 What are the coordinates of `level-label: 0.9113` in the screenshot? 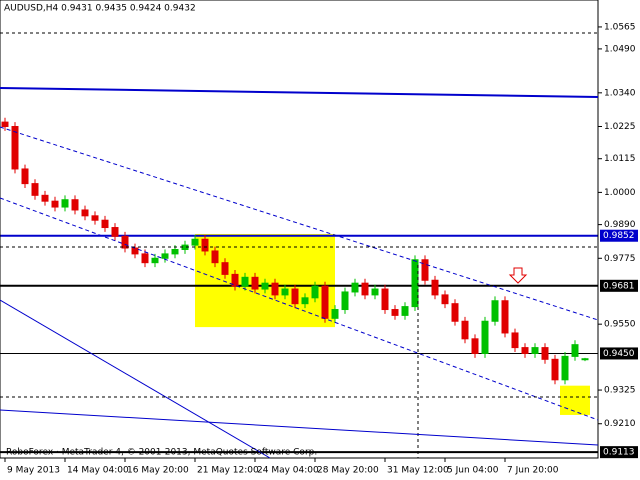 It's located at (619, 453).